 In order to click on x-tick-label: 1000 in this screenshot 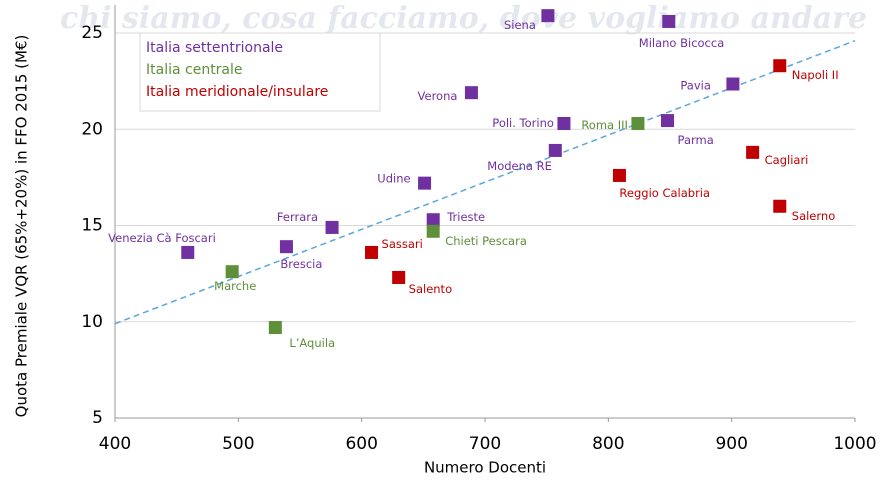, I will do `click(854, 444)`.